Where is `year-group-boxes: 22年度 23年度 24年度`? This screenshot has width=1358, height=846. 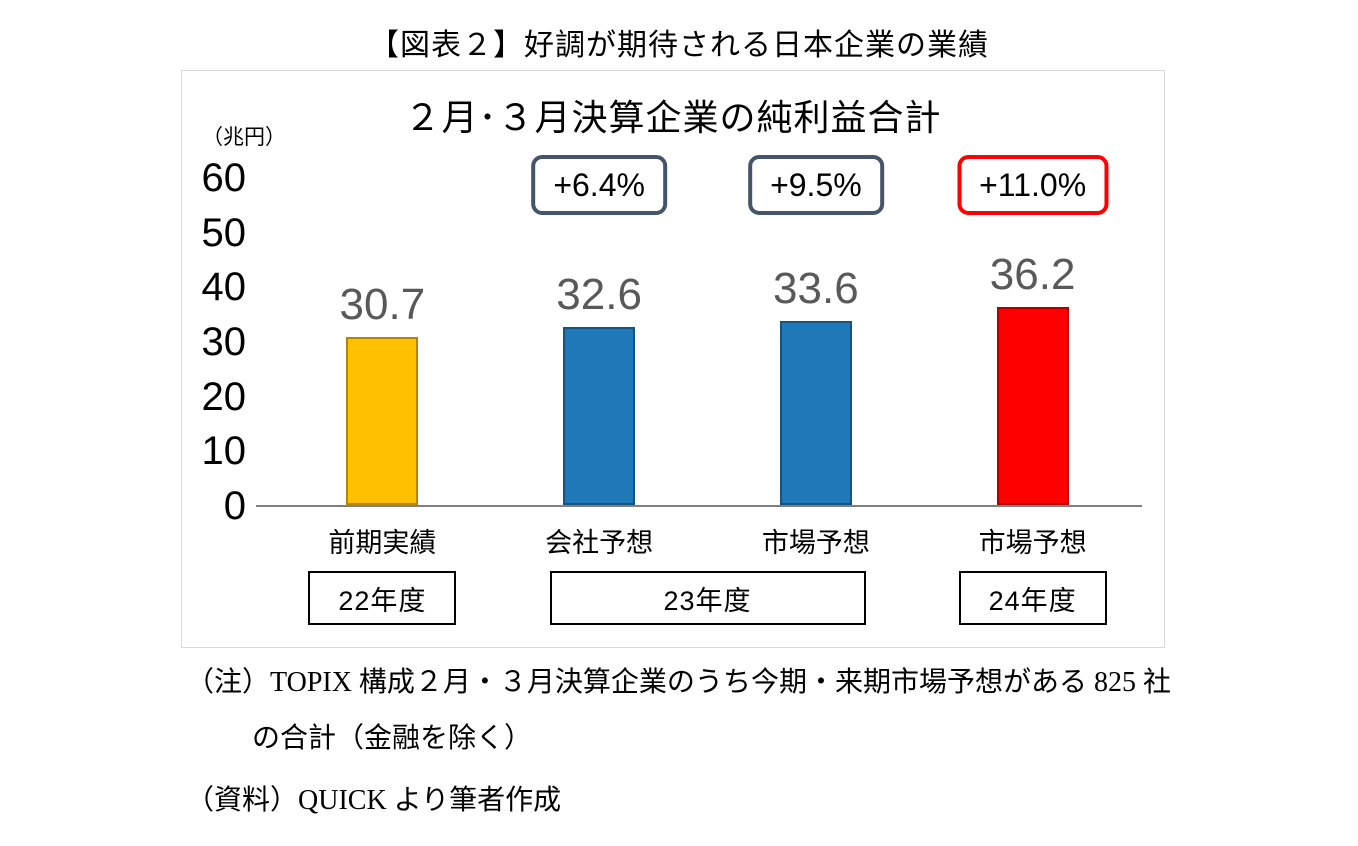
year-group-boxes: 22年度 23年度 24年度 is located at coordinates (707, 599).